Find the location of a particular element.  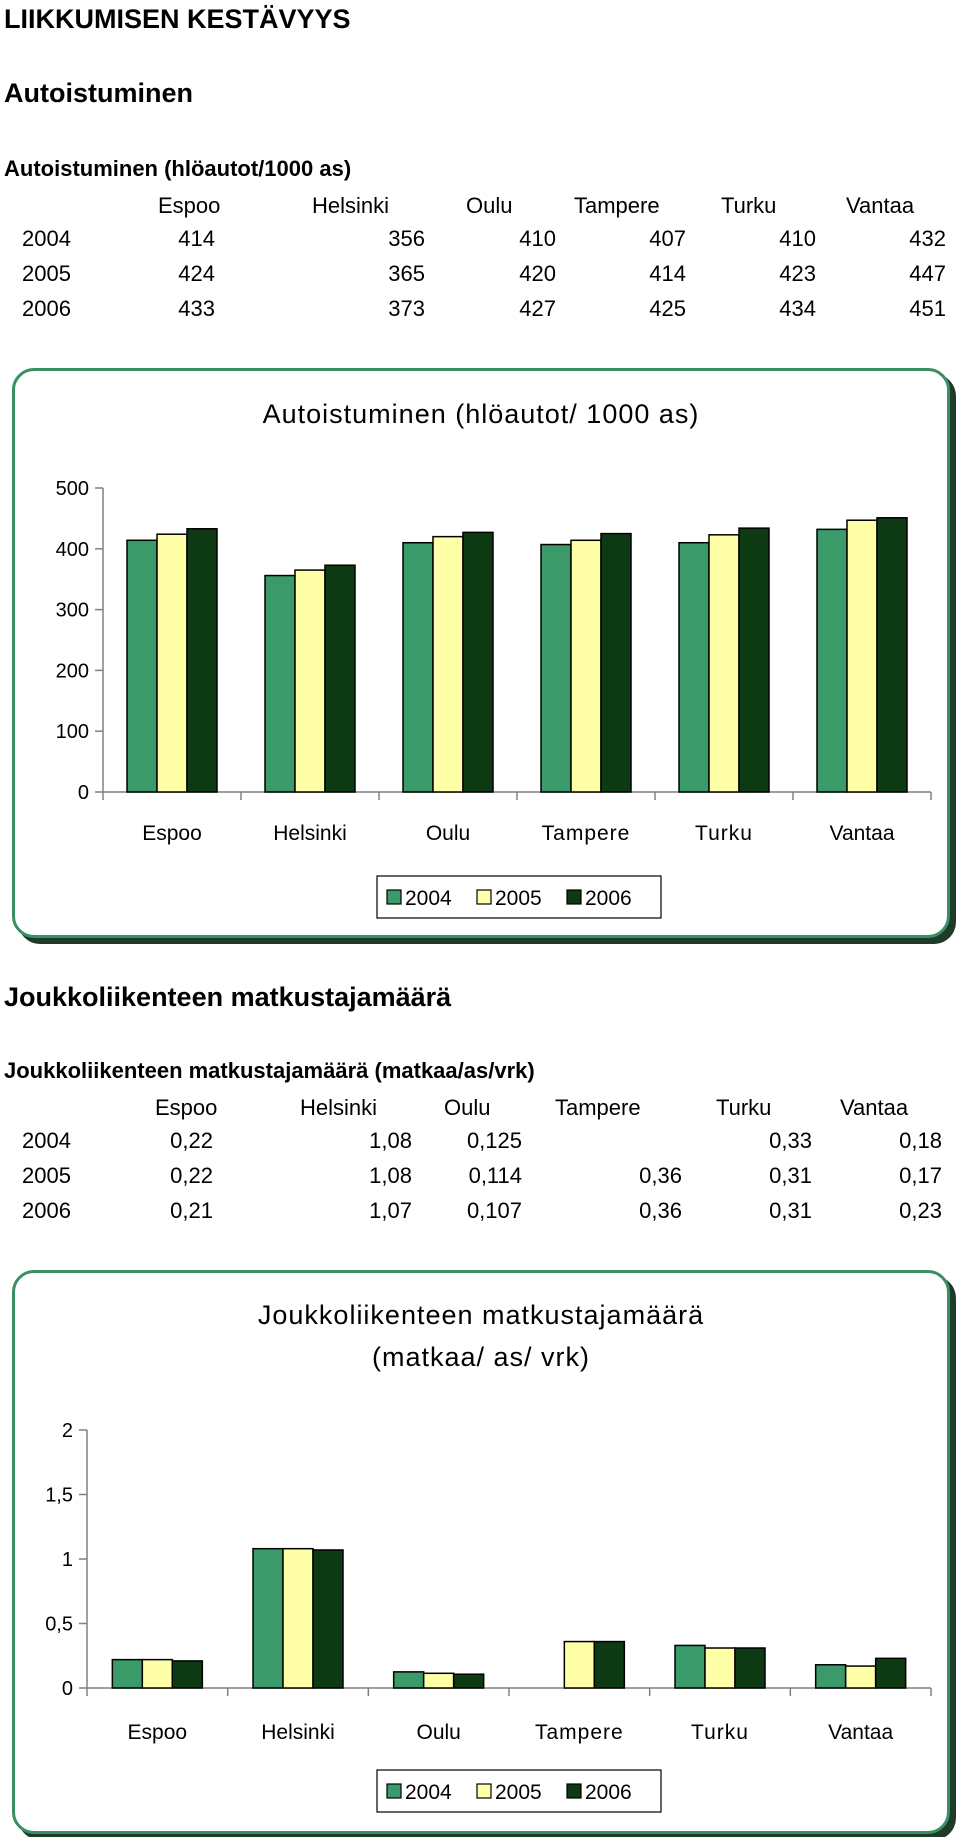

column-header-oulu: Oulu is located at coordinates (489, 205).